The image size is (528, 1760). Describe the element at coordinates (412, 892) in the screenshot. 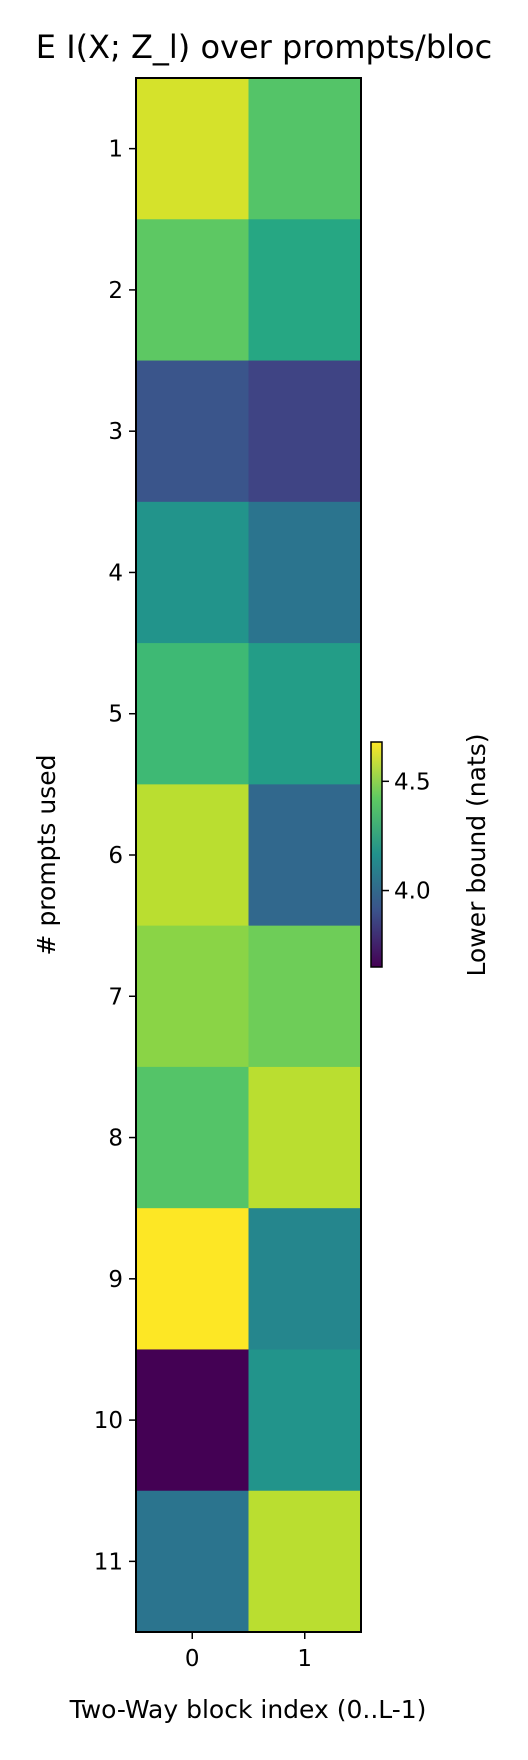

I see `colorbar-tick-label: 4.0` at that location.